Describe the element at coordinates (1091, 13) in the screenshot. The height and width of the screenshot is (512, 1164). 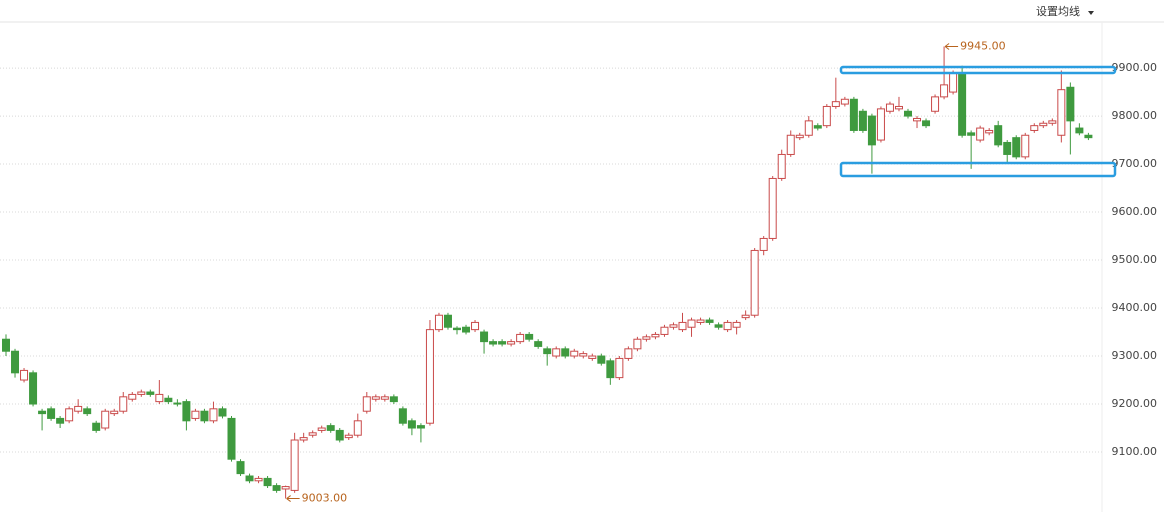
I see `menu-arrow` at that location.